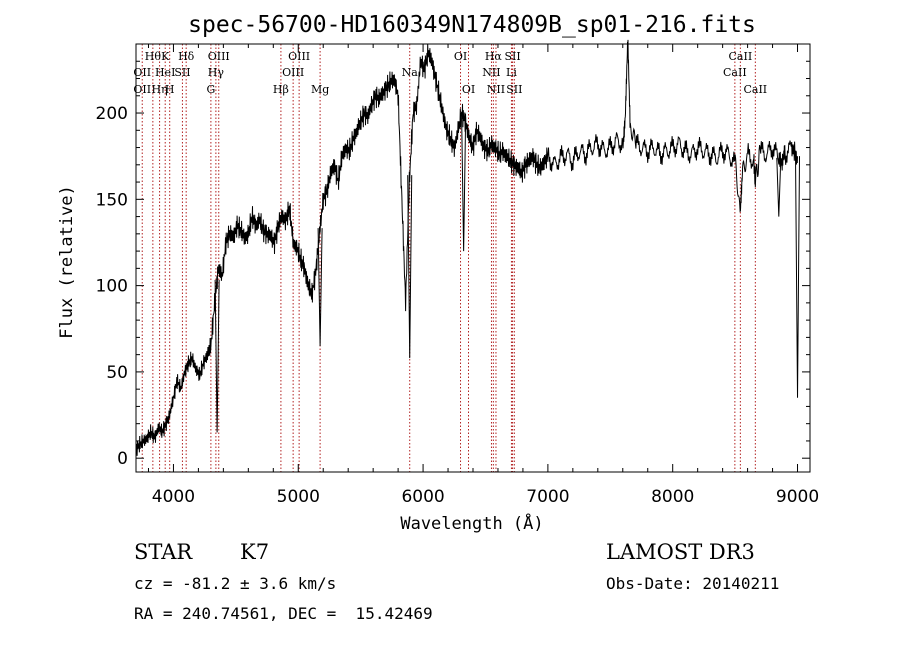  What do you see at coordinates (186, 56) in the screenshot?
I see `emission-line-label: Hδ` at bounding box center [186, 56].